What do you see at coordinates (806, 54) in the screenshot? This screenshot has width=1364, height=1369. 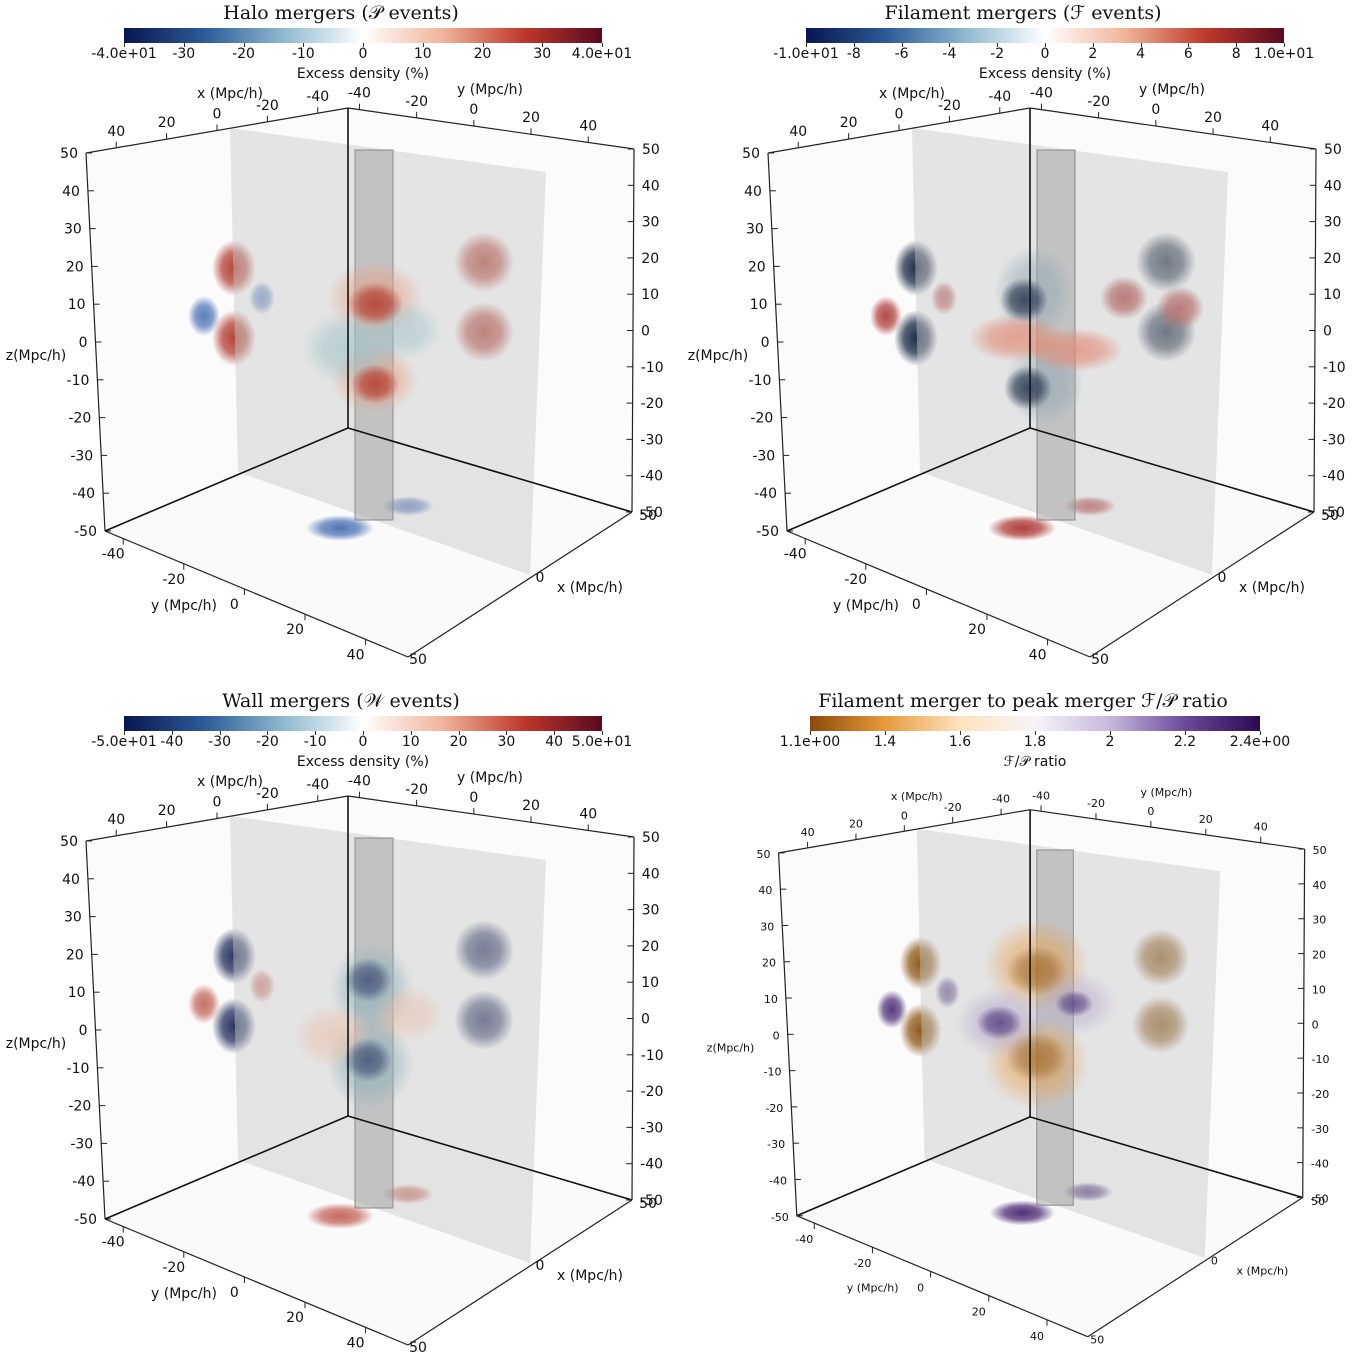 I see `colorbar-tick-label: -1.0e+01` at bounding box center [806, 54].